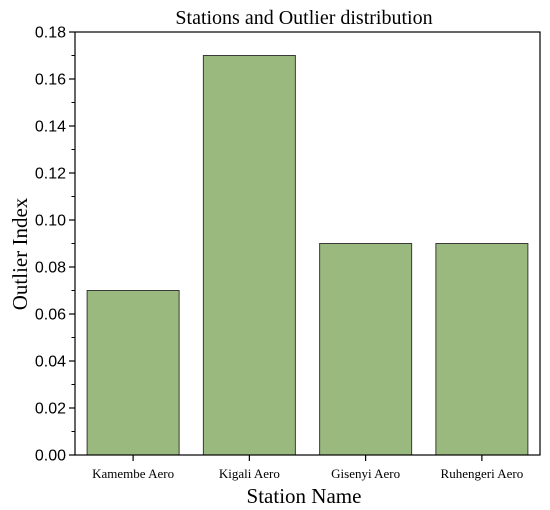 This screenshot has width=550, height=510. Describe the element at coordinates (50, 456) in the screenshot. I see `y-tick-label: 0.00` at that location.